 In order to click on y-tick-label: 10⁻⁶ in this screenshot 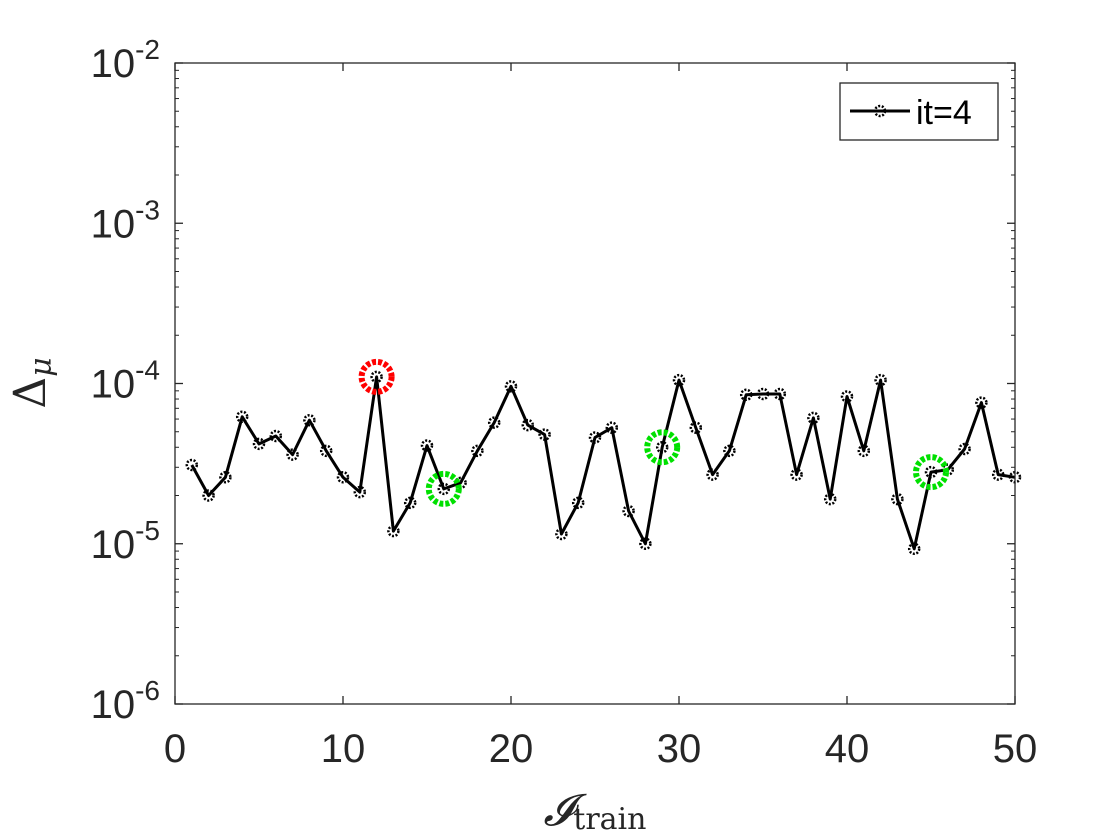, I will do `click(125, 701)`.